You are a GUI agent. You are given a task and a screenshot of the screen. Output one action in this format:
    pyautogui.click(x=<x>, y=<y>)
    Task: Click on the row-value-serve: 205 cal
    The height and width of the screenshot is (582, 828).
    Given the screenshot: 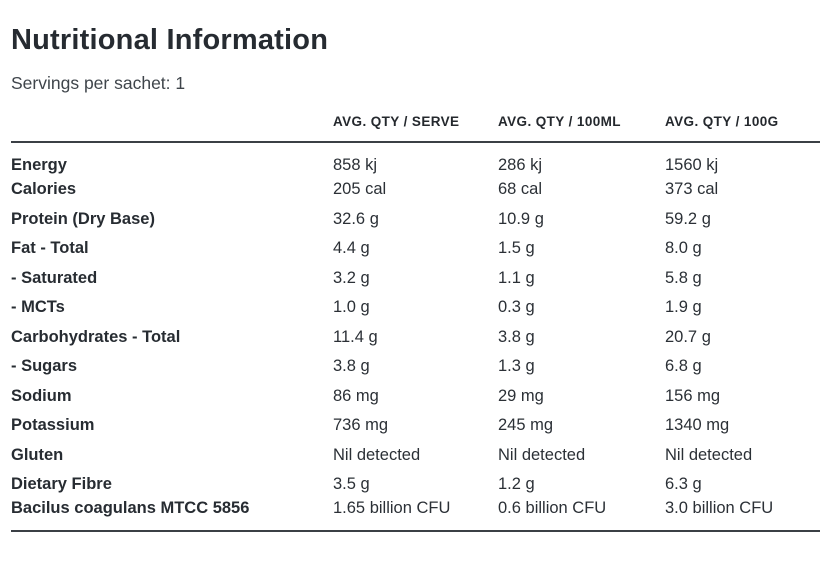 What is the action you would take?
    pyautogui.click(x=360, y=189)
    